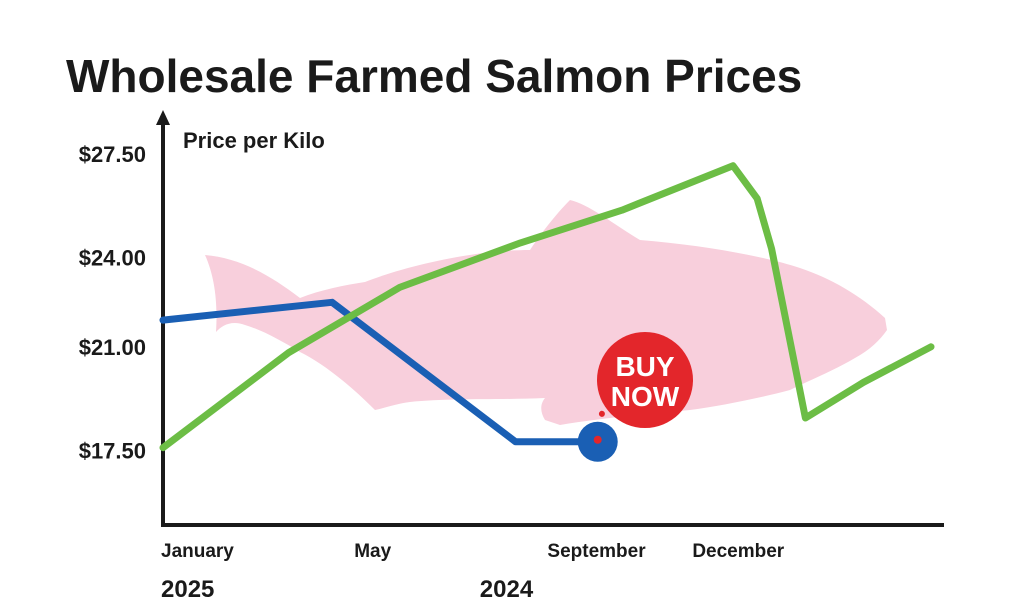 Image resolution: width=1024 pixels, height=610 pixels. Describe the element at coordinates (738, 551) in the screenshot. I see `x-tick-label: December` at that location.